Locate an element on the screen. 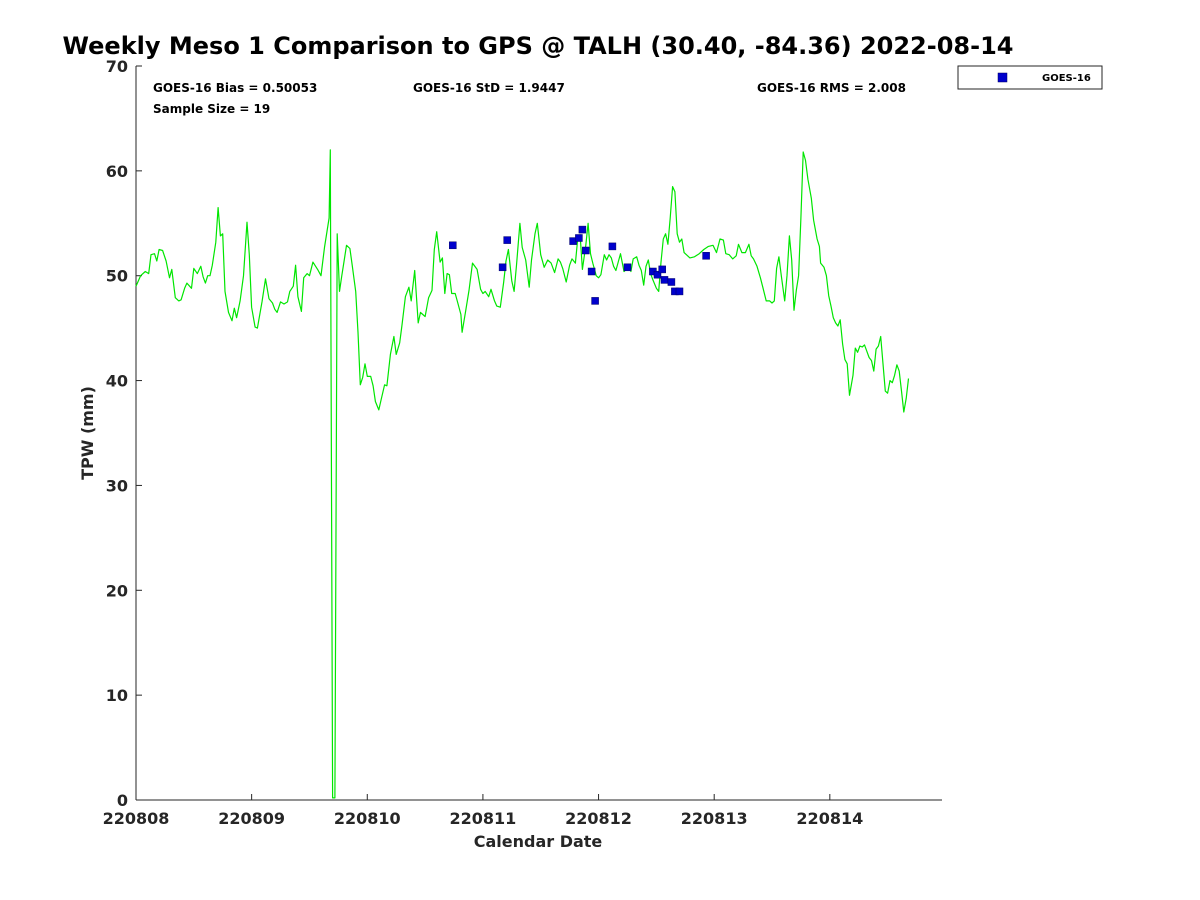 The image size is (1200, 900). y-axis-label: TPW (mm) is located at coordinates (87, 433).